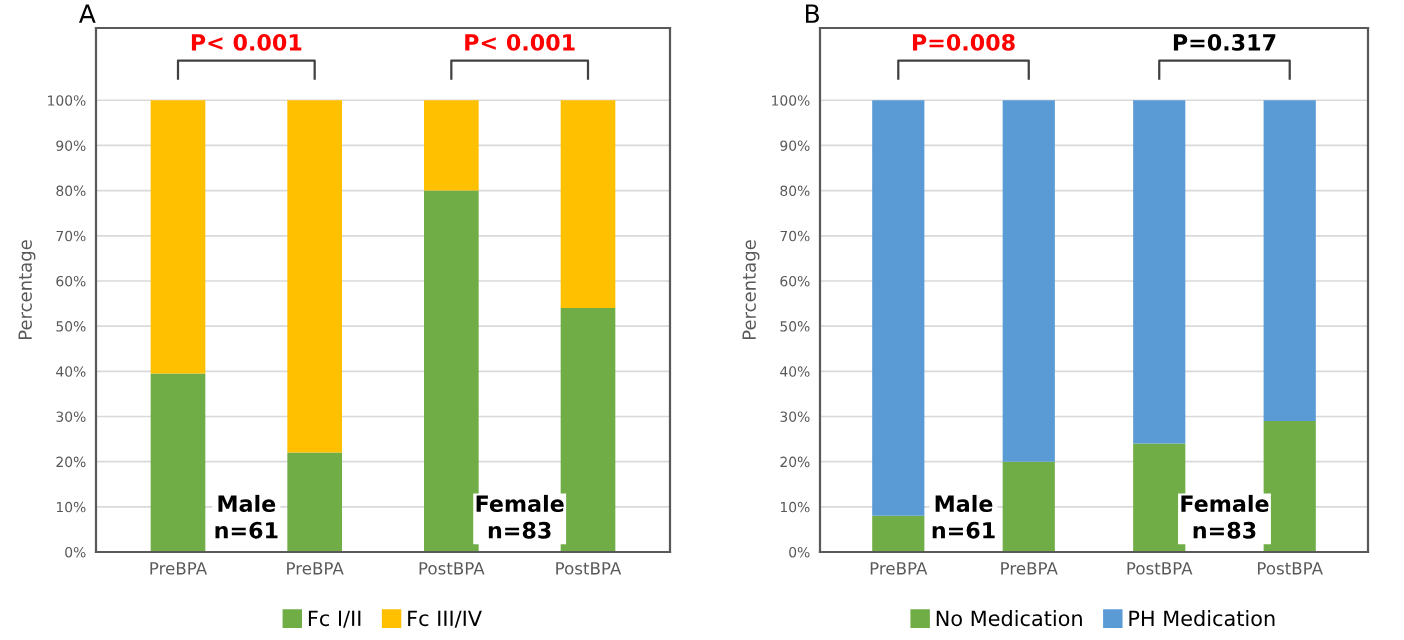 Image resolution: width=1404 pixels, height=640 pixels. Describe the element at coordinates (334, 619) in the screenshot. I see `legend-label: Fc I/II` at that location.